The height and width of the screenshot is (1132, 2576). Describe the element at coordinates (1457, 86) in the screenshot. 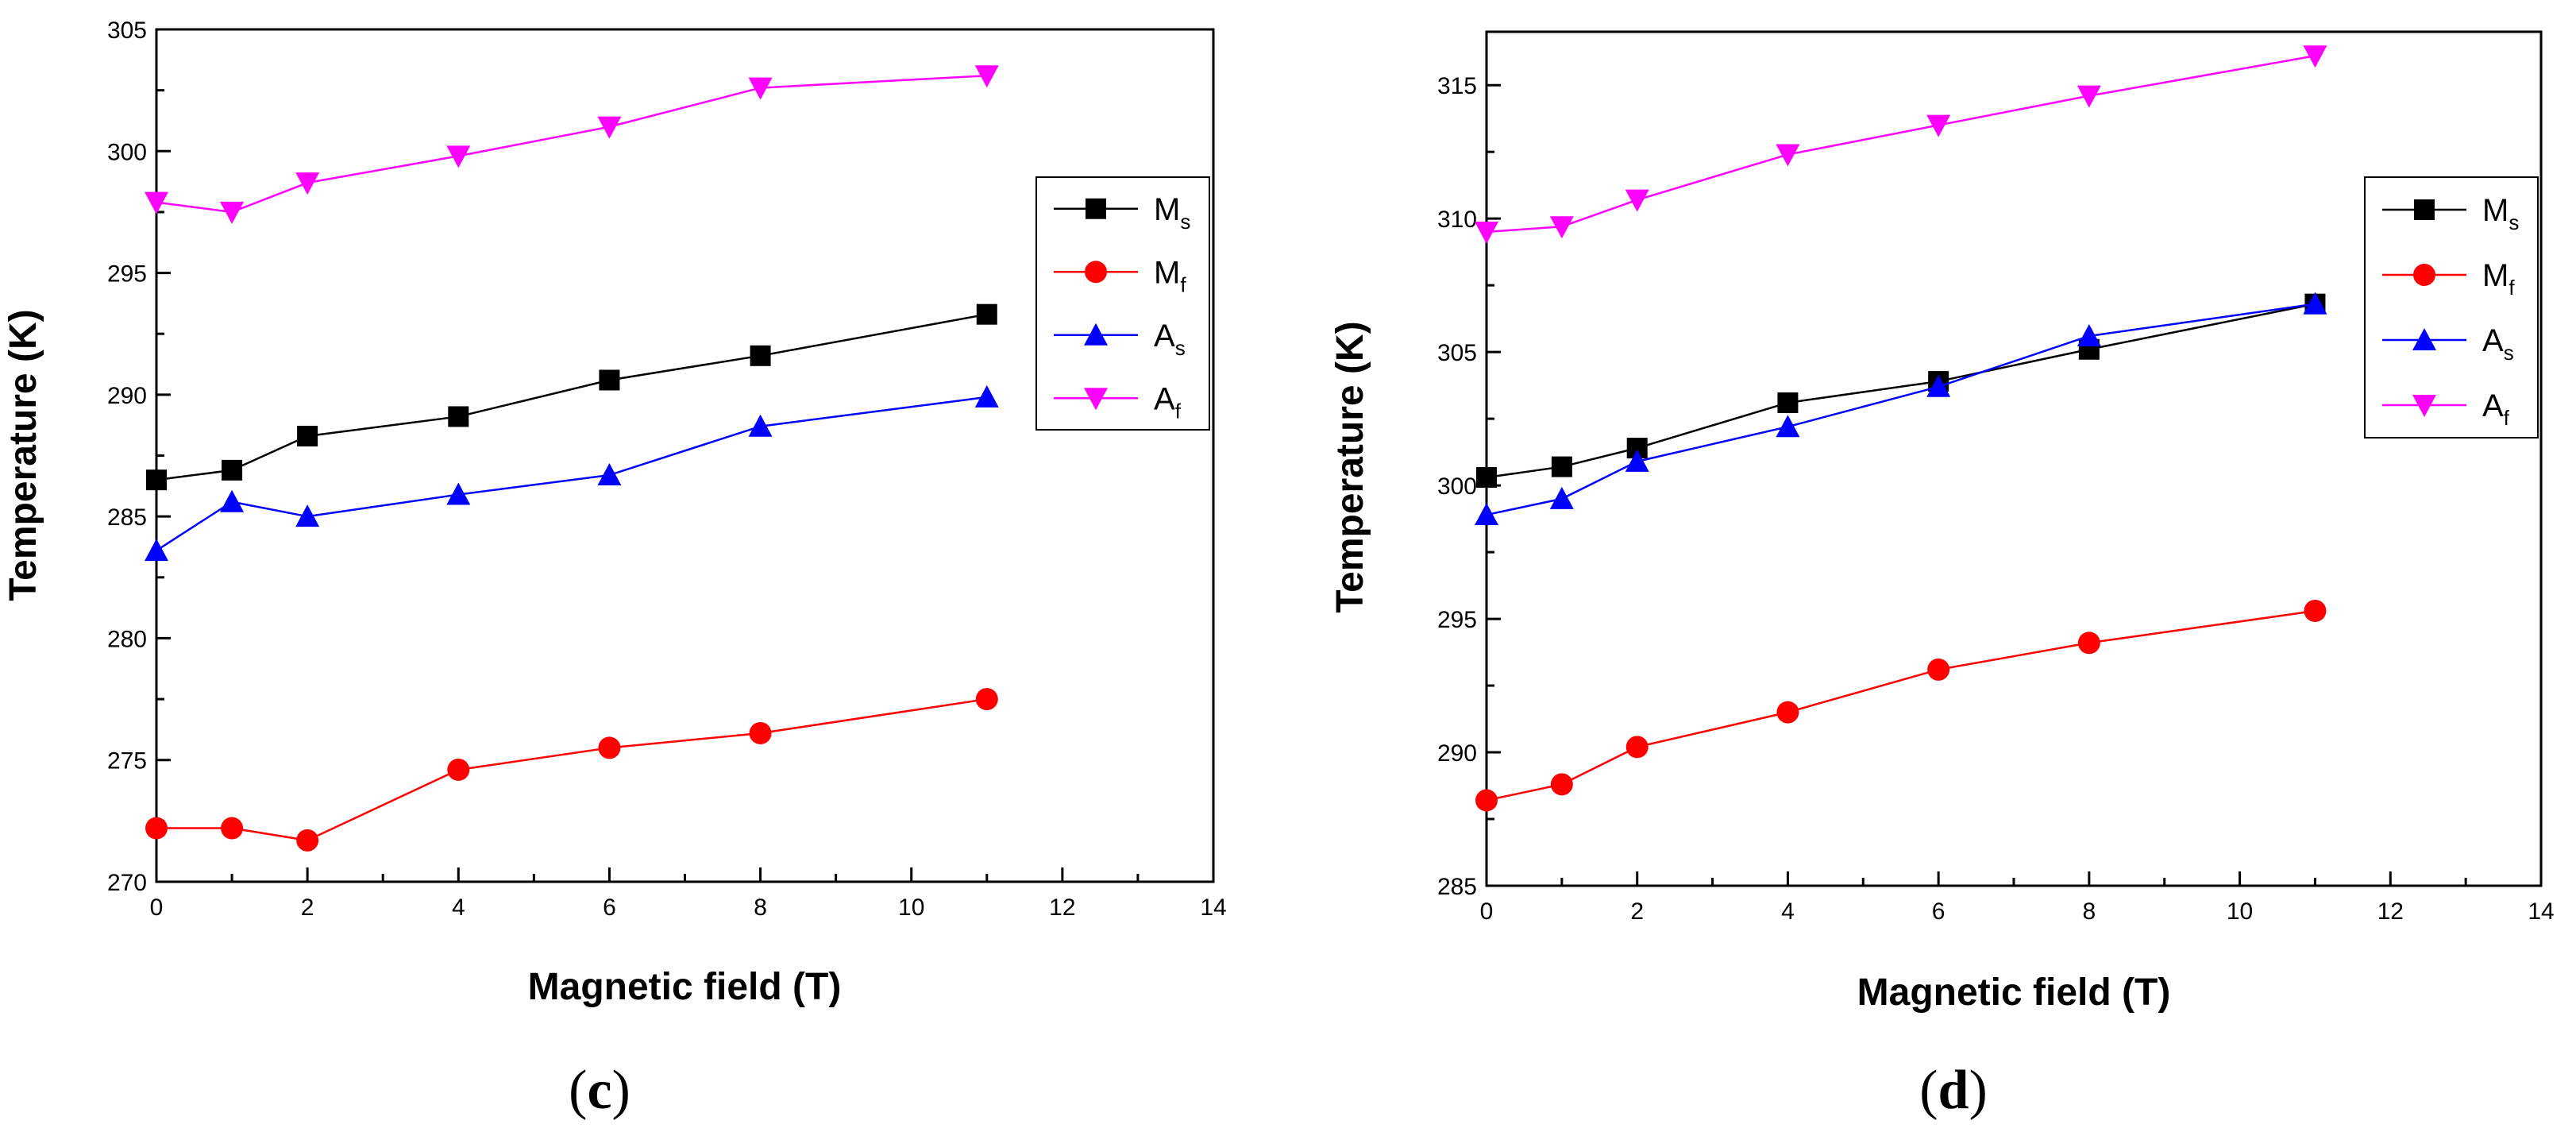

I see `y-tick-label: 315` at that location.